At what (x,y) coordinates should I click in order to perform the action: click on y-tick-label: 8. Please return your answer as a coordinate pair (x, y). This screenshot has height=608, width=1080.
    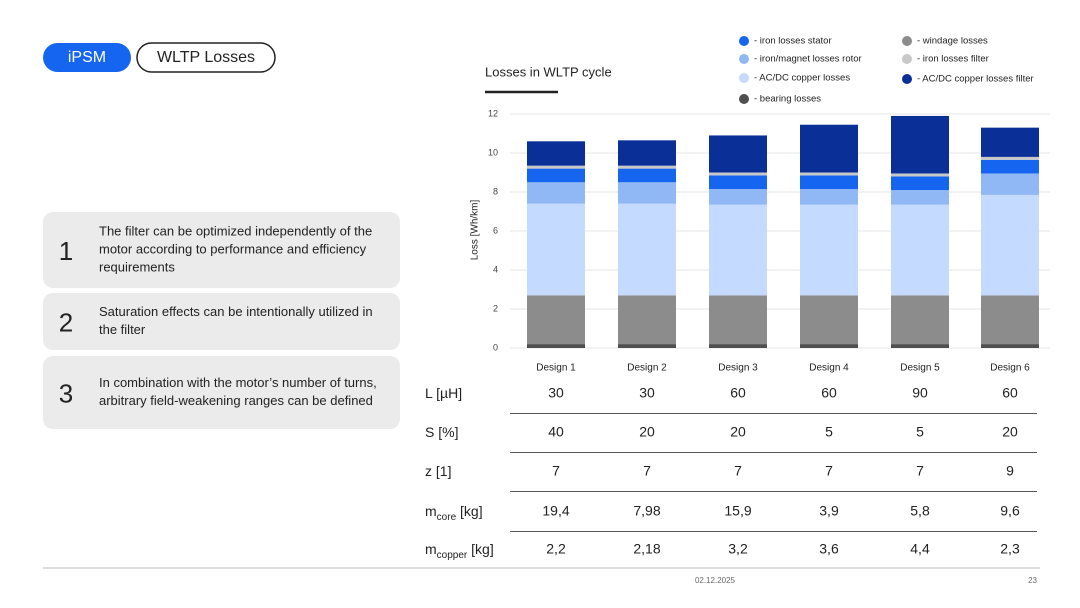
    Looking at the image, I should click on (495, 191).